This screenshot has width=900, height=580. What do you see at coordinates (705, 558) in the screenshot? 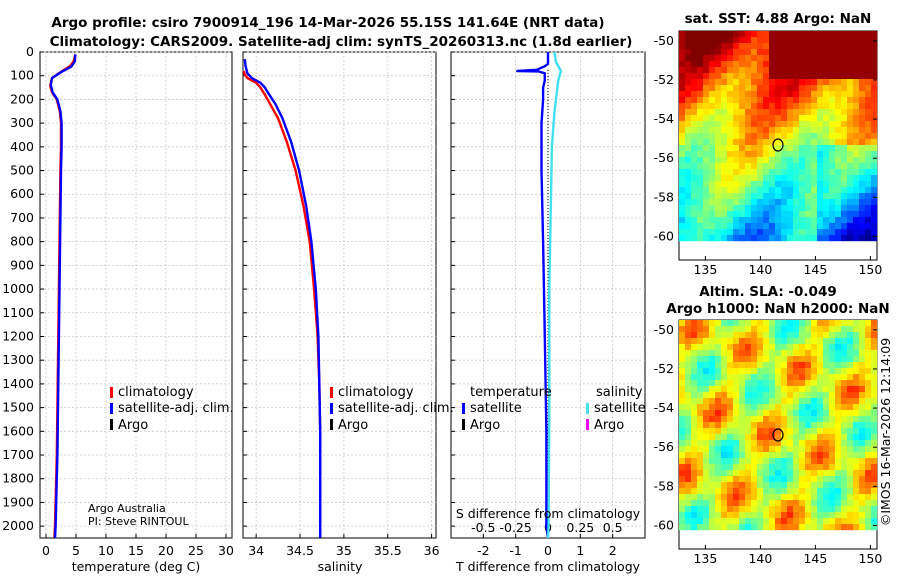
I see `map-x-tick-label: 135` at bounding box center [705, 558].